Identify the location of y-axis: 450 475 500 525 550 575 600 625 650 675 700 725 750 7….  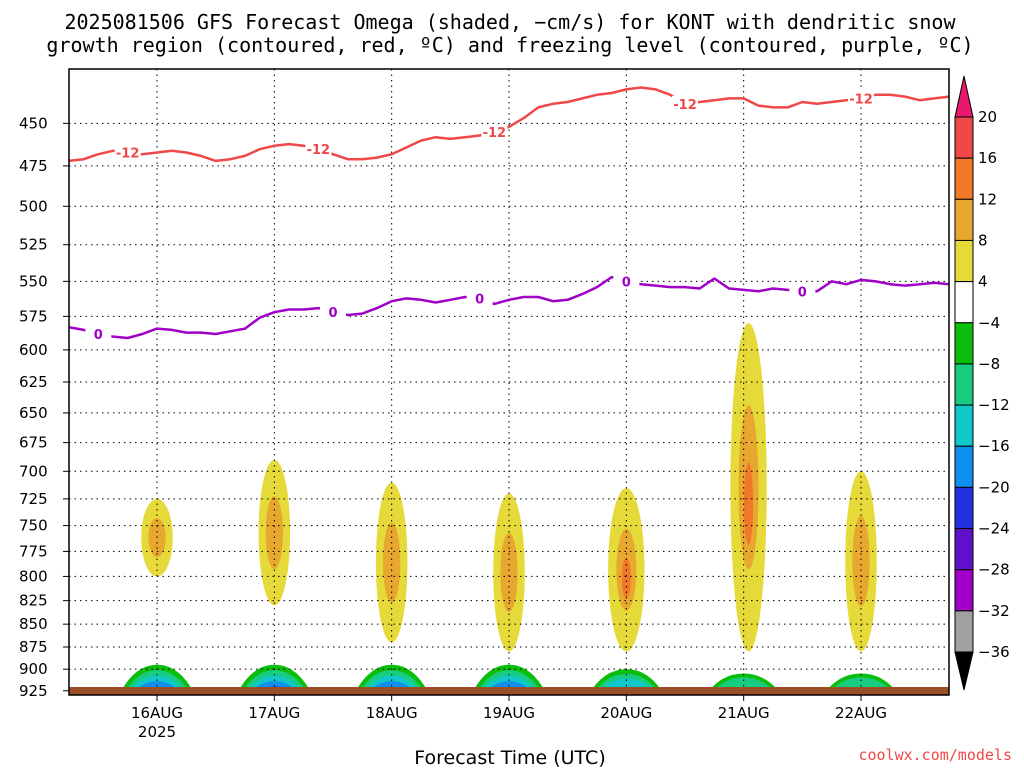
(44, 407).